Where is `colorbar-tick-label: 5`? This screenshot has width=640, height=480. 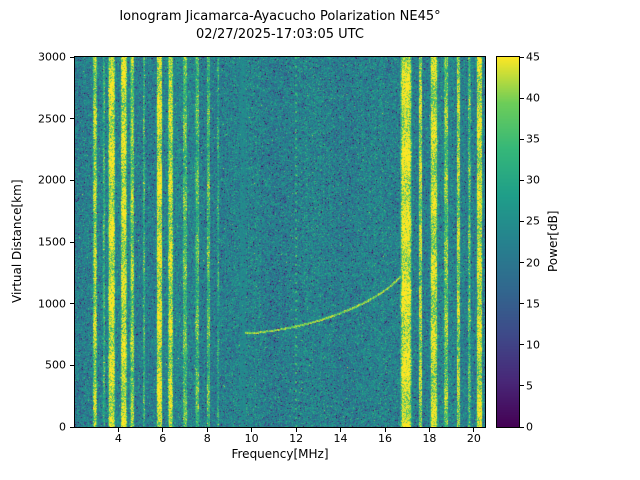
colorbar-tick-label: 5 is located at coordinates (529, 386).